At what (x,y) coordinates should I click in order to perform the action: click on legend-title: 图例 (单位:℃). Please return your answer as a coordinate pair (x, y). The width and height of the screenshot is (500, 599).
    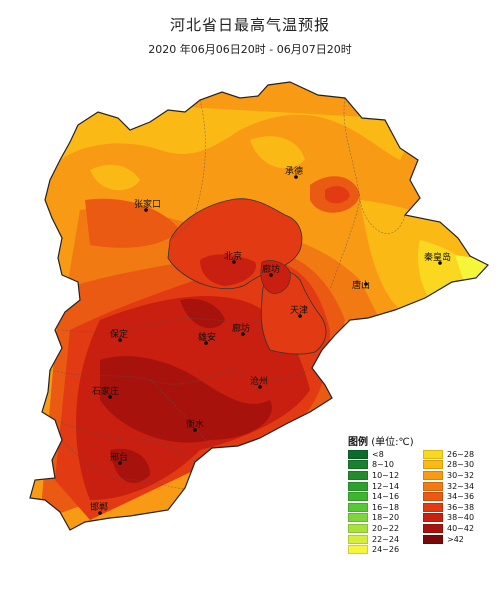
    Looking at the image, I should click on (381, 440).